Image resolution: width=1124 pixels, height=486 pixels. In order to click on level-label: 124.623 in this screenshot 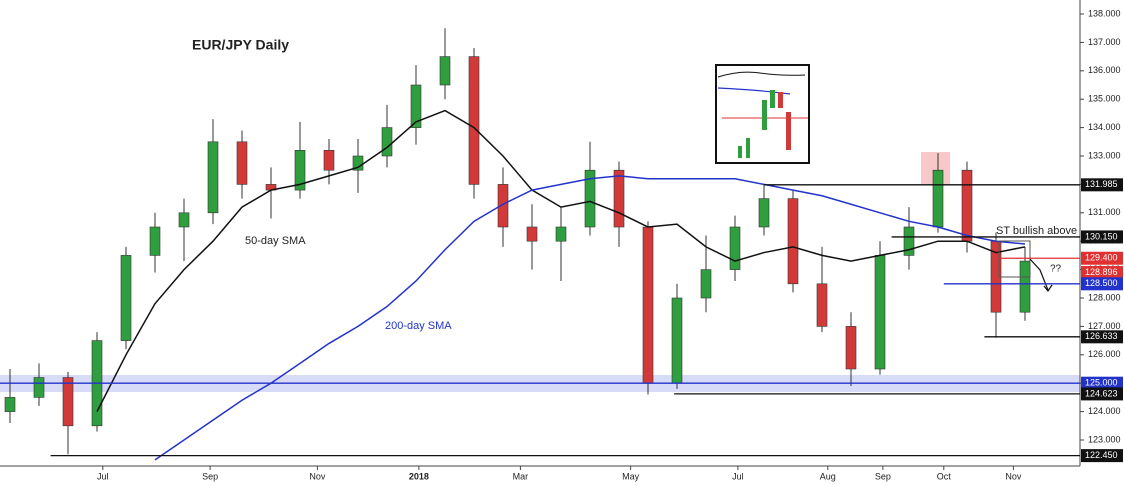, I will do `click(1101, 393)`.